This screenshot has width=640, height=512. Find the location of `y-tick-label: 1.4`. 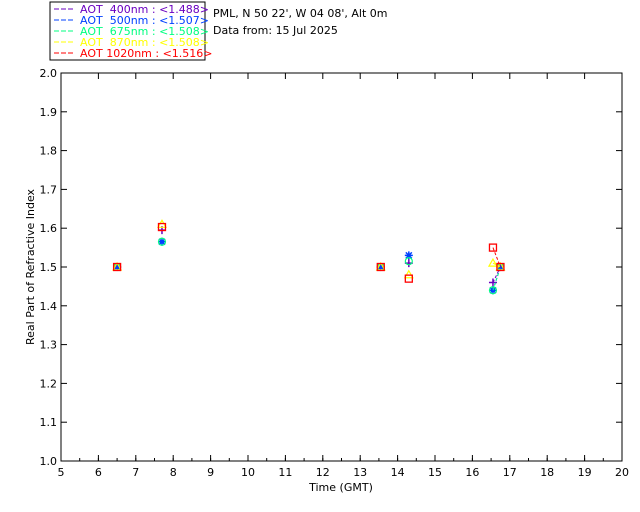

y-tick-label: 1.4 is located at coordinates (49, 306).